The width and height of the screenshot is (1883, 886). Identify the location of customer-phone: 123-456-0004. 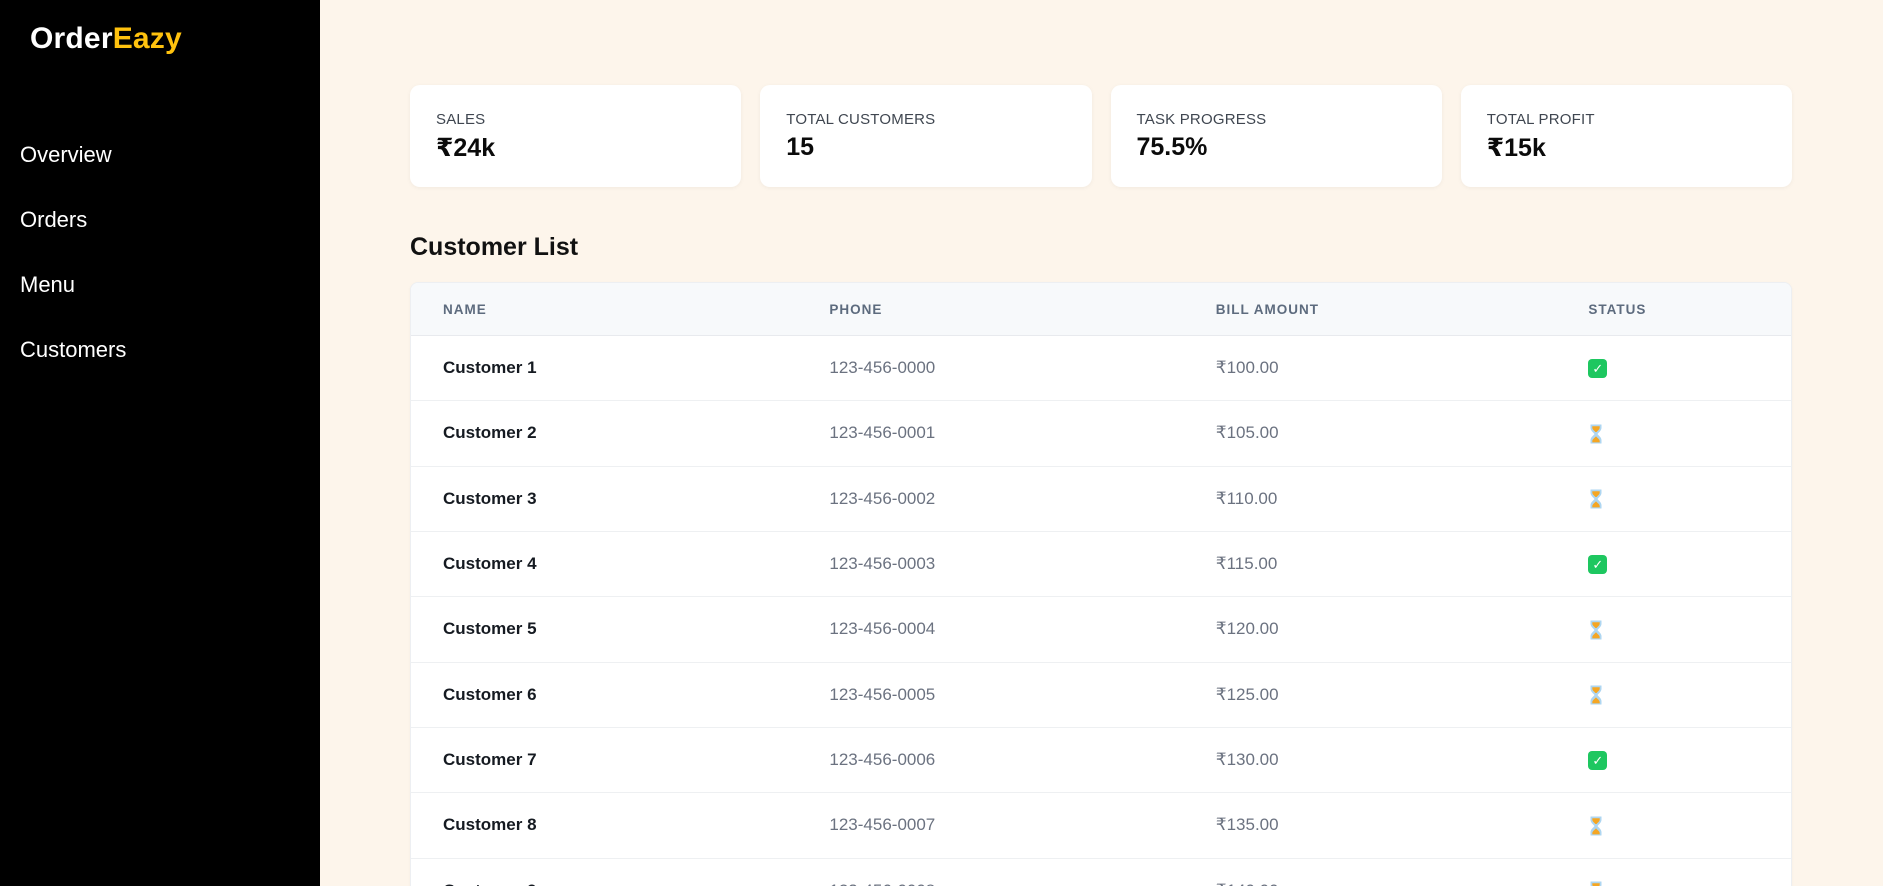
(990, 629).